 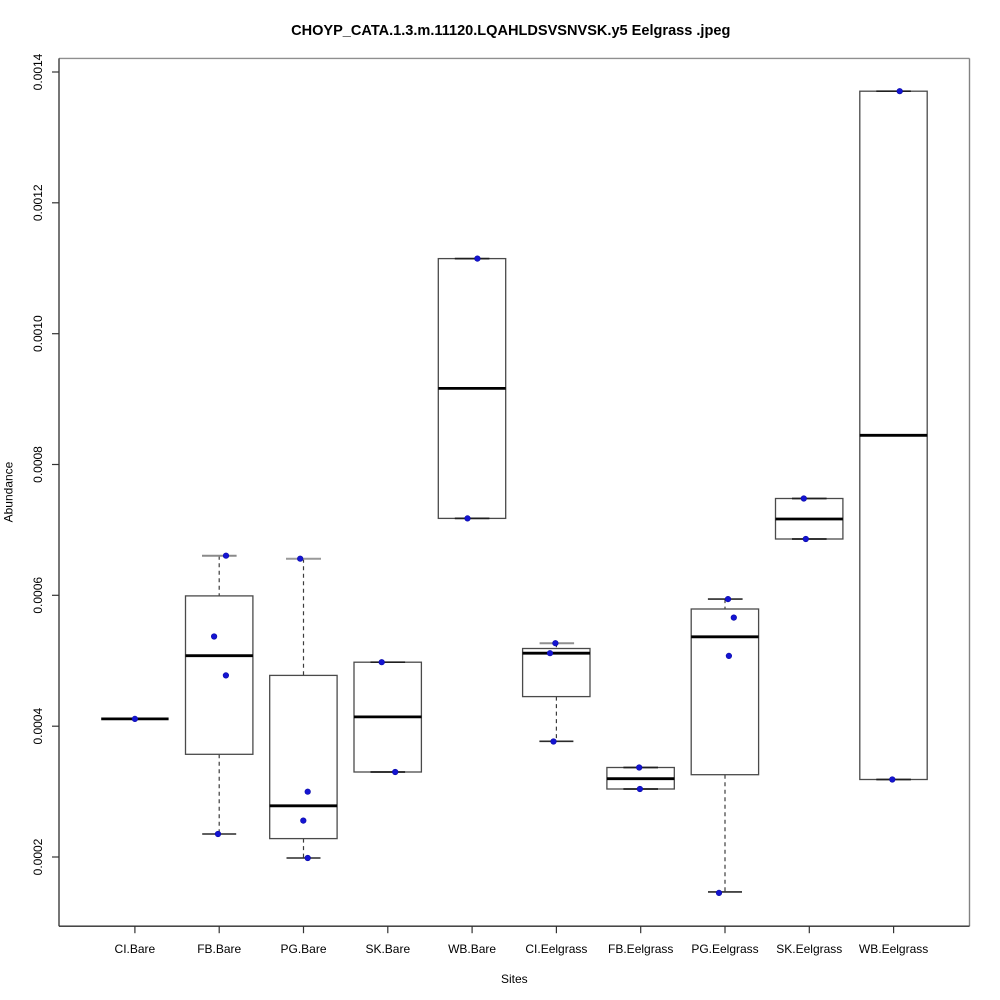 I want to click on svg-text: CI.Eelgrass, so click(x=556, y=949).